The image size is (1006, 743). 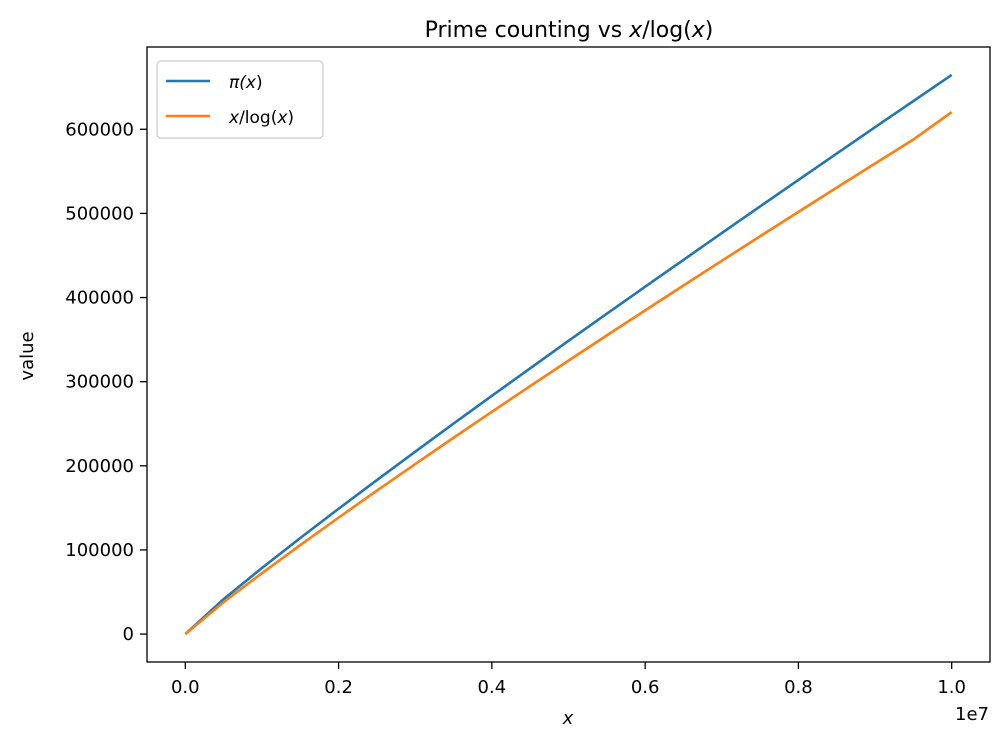 I want to click on y-tick-label: 0, so click(x=128, y=634).